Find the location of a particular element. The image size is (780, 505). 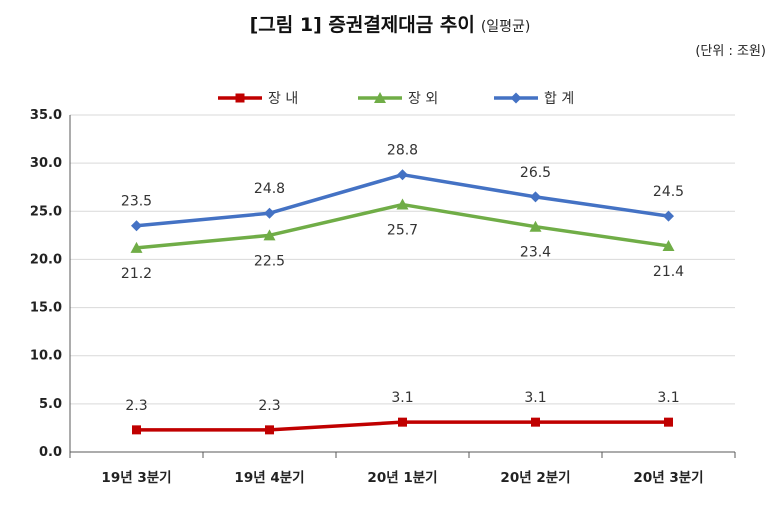

chart-title: [그림 1] 증권결제대금 추이 is located at coordinates (362, 25).